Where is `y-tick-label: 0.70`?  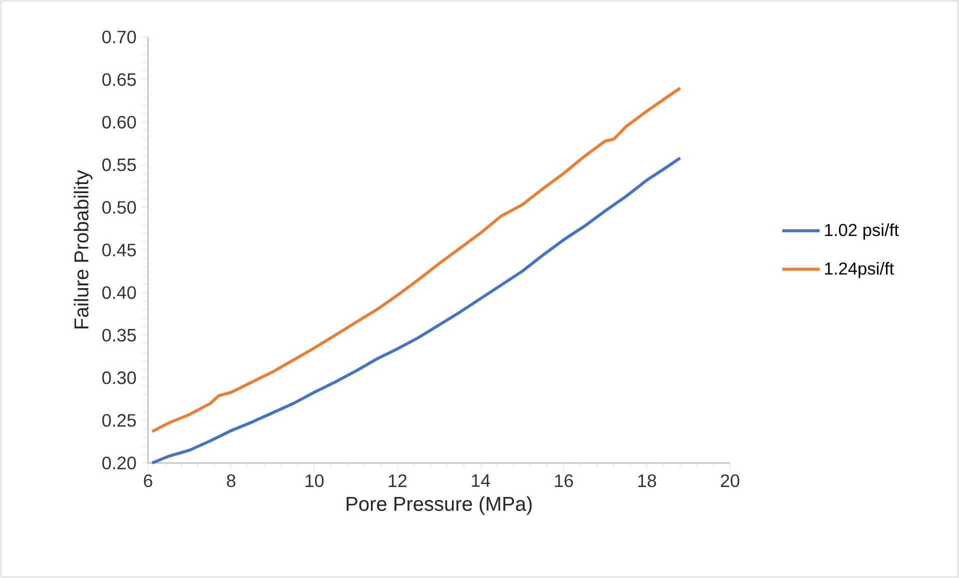
y-tick-label: 0.70 is located at coordinates (119, 37).